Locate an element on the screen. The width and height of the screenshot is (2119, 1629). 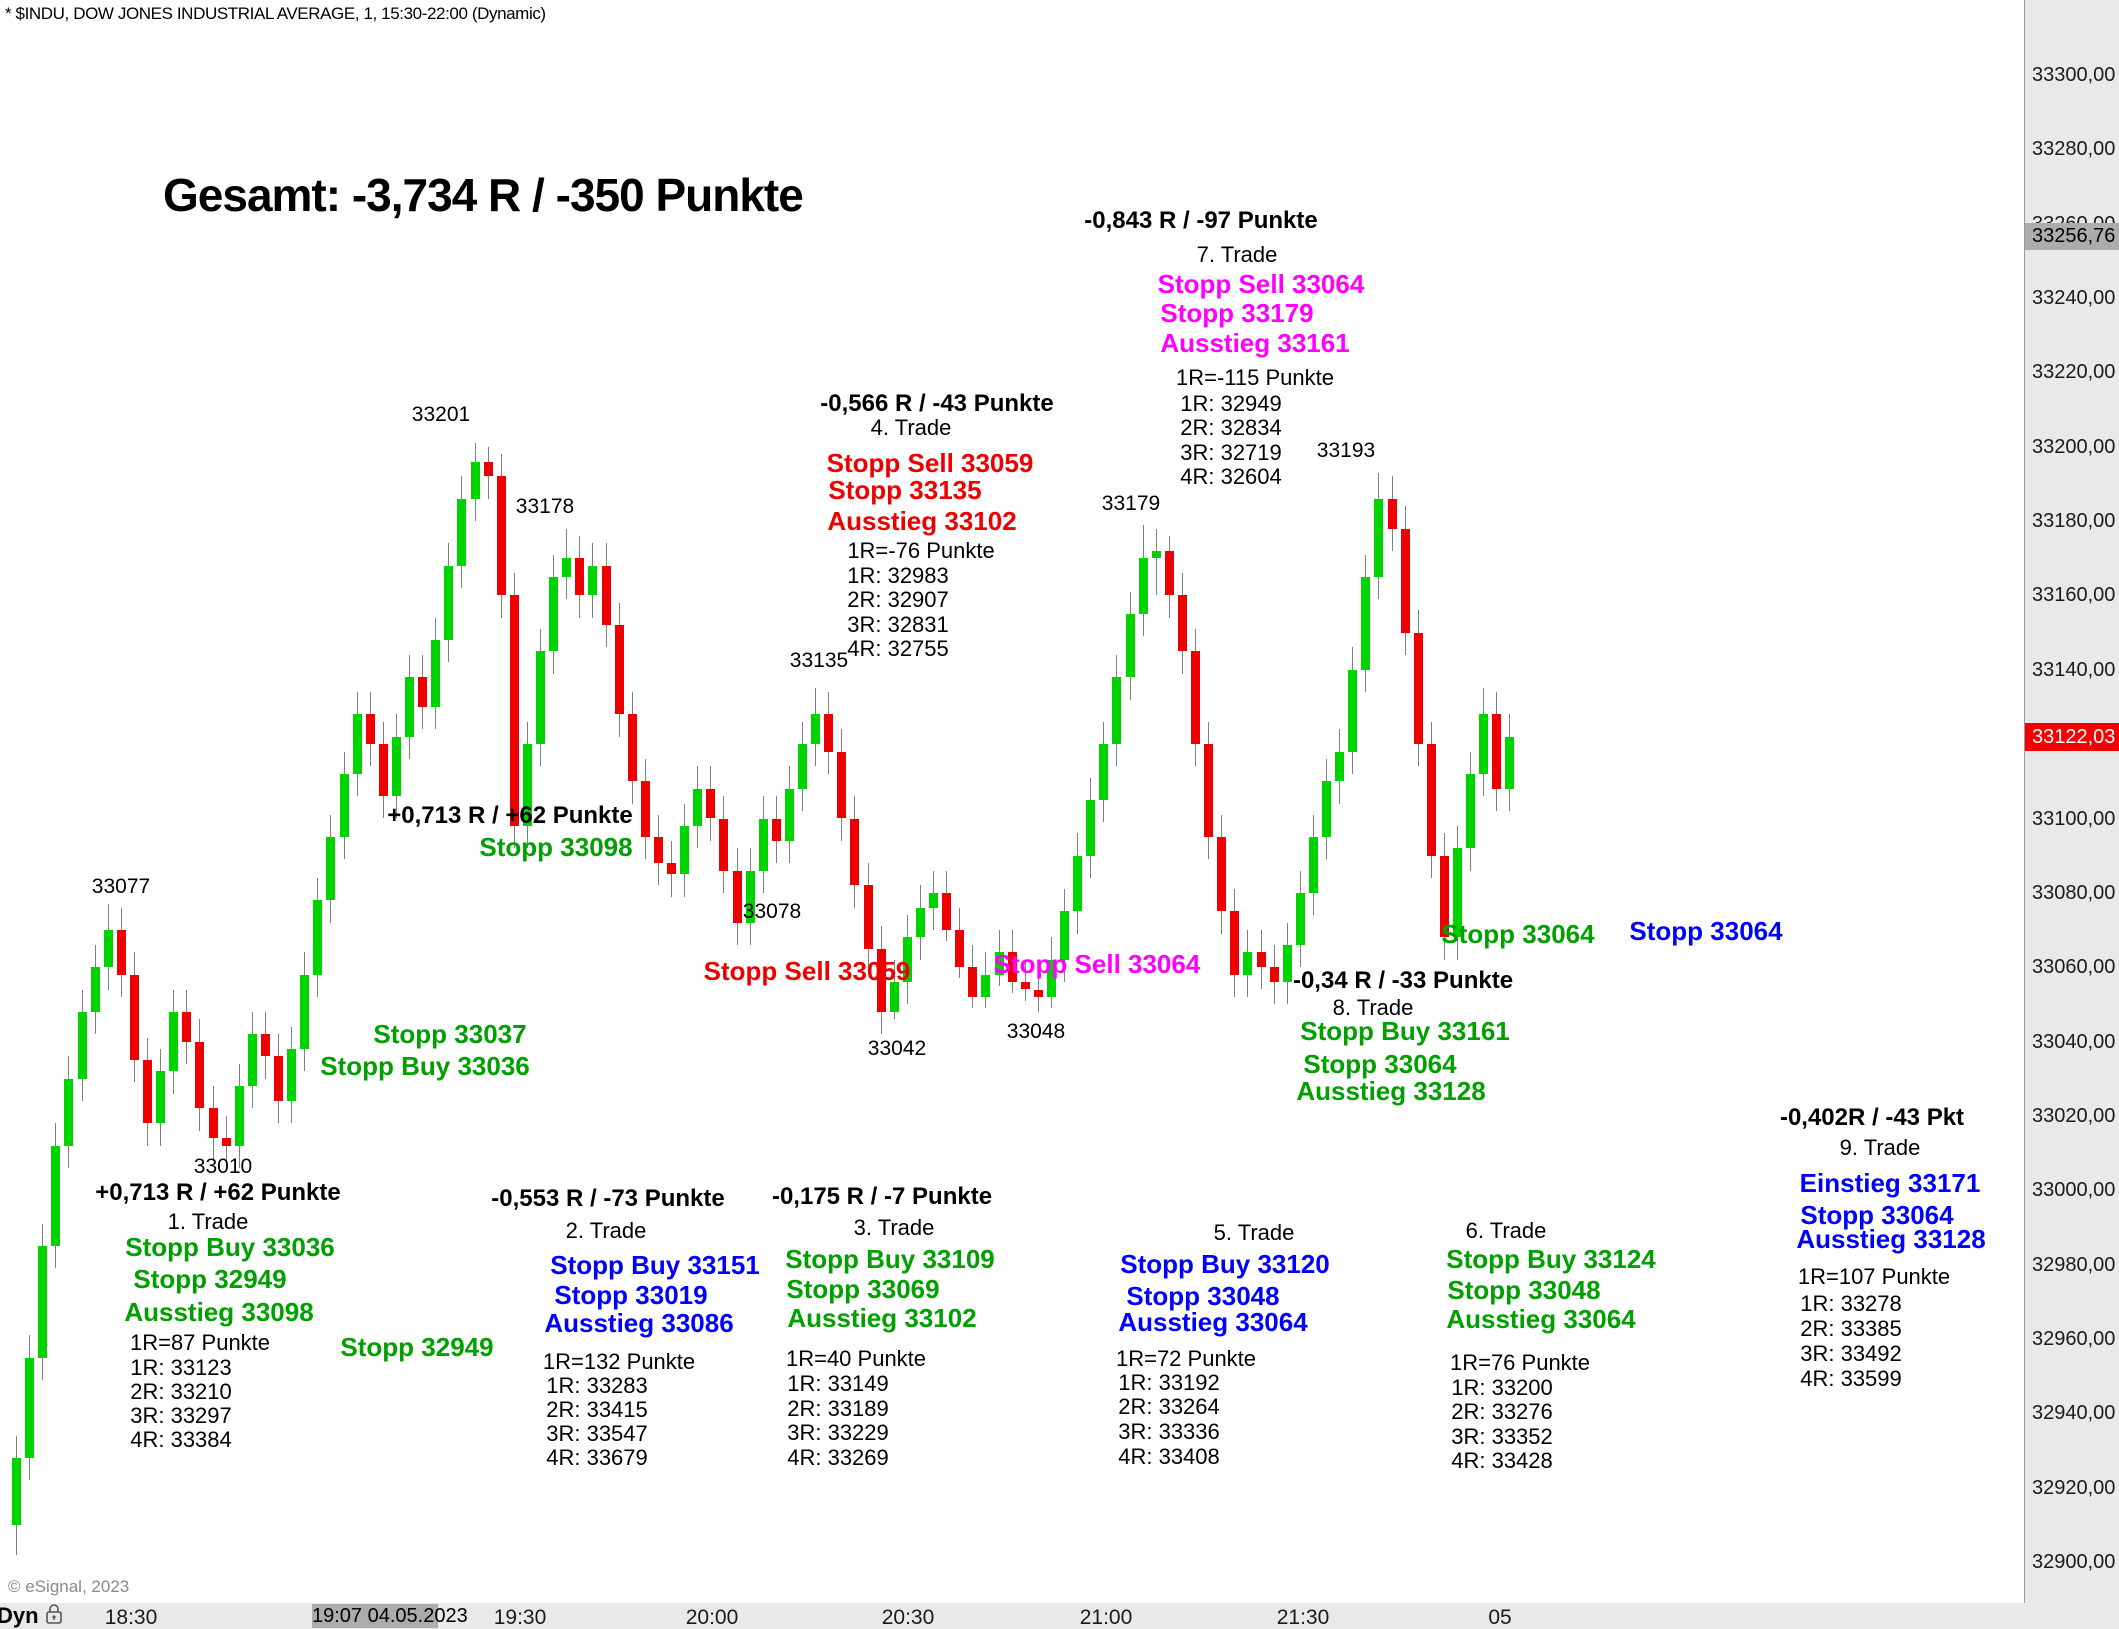
trade-label: 1R: 33123 is located at coordinates (181, 1367).